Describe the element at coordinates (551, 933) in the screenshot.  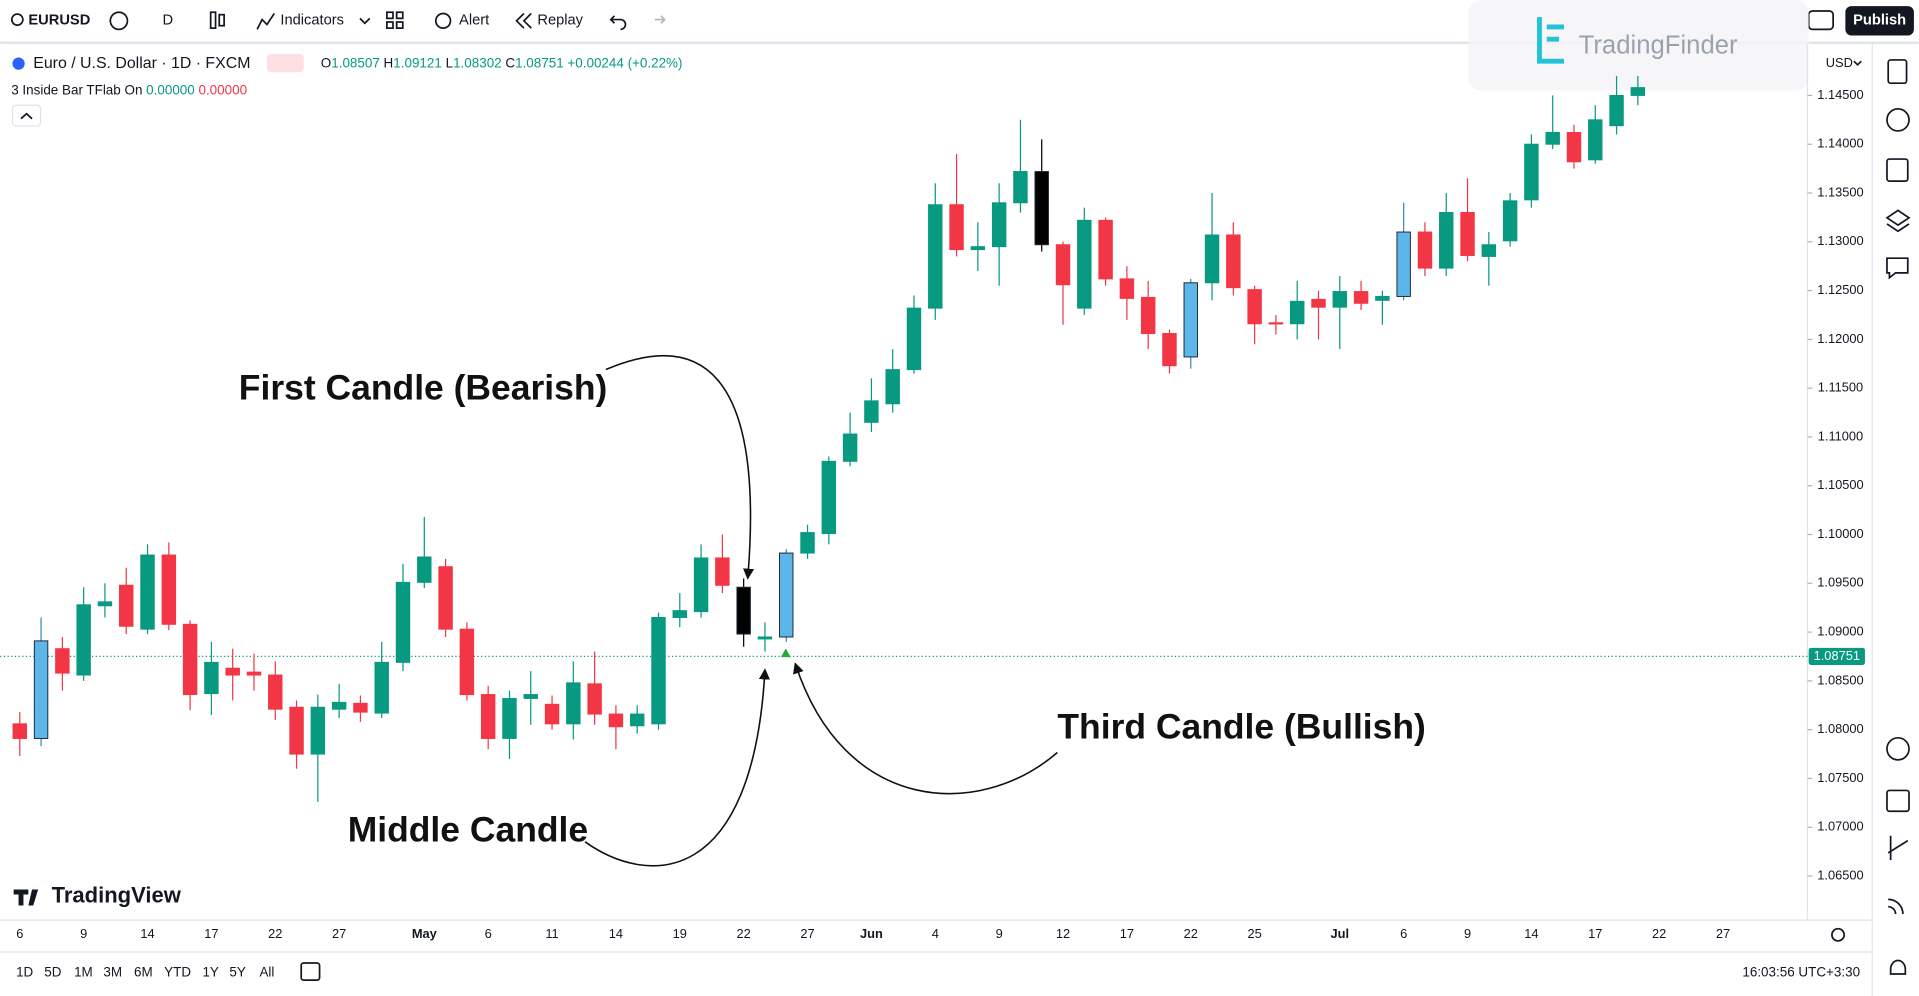
I see `x-tick-label: 11` at that location.